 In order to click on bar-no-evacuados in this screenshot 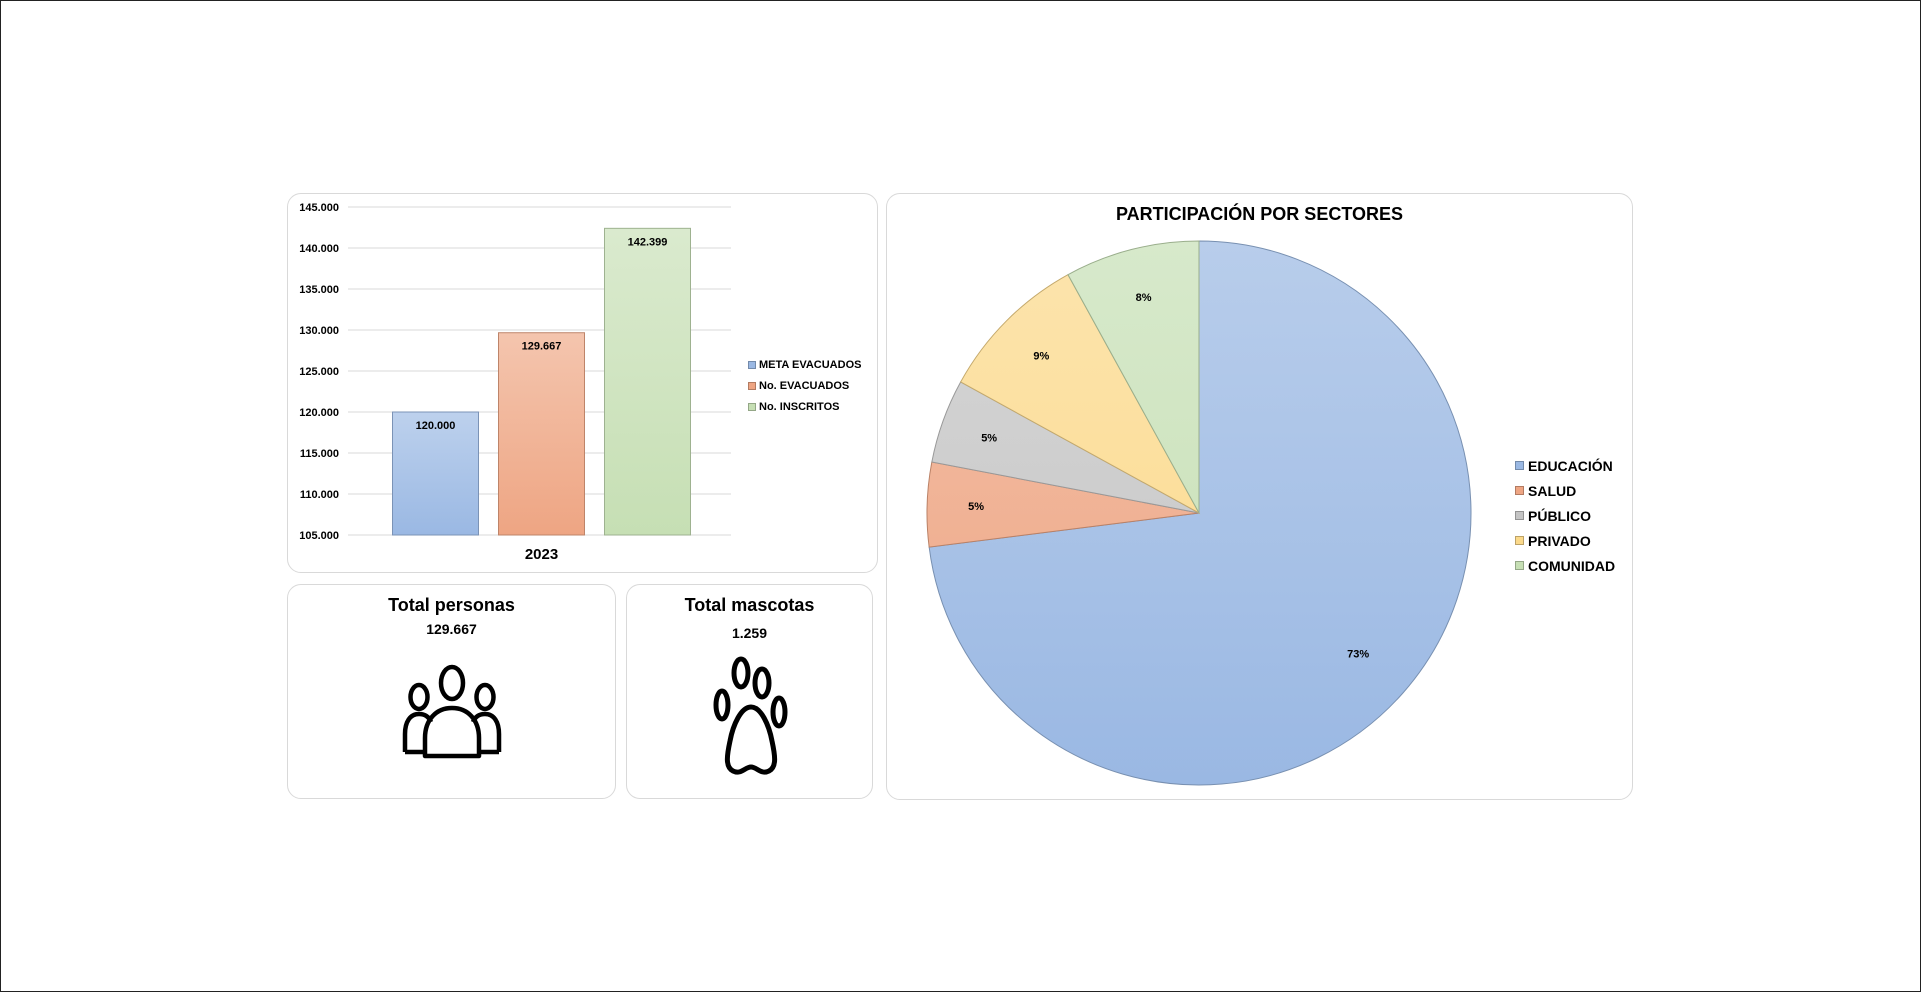, I will do `click(541, 434)`.